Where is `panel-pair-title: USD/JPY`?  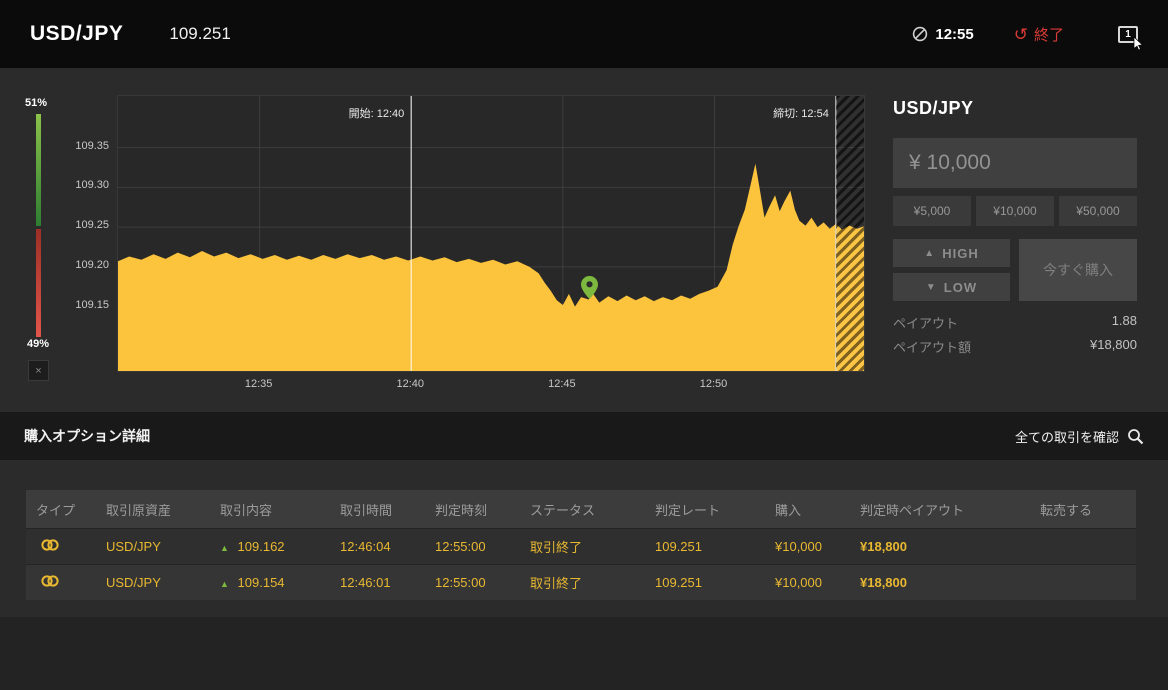
panel-pair-title: USD/JPY is located at coordinates (933, 108).